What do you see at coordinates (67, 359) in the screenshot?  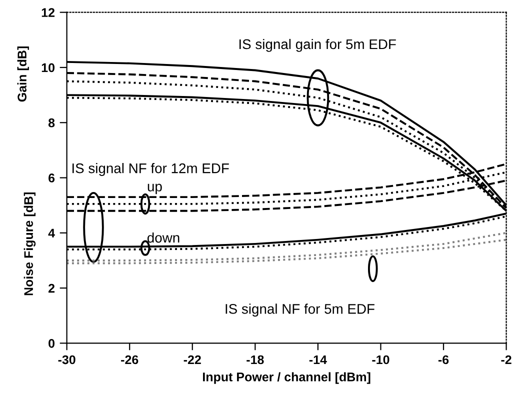 I see `x-tick-label: -30` at bounding box center [67, 359].